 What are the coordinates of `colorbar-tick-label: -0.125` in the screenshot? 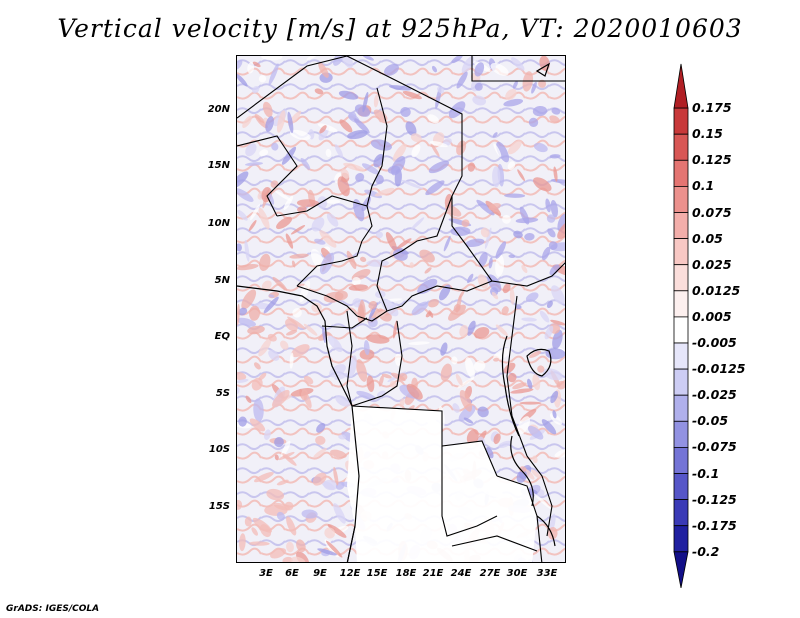 It's located at (714, 499).